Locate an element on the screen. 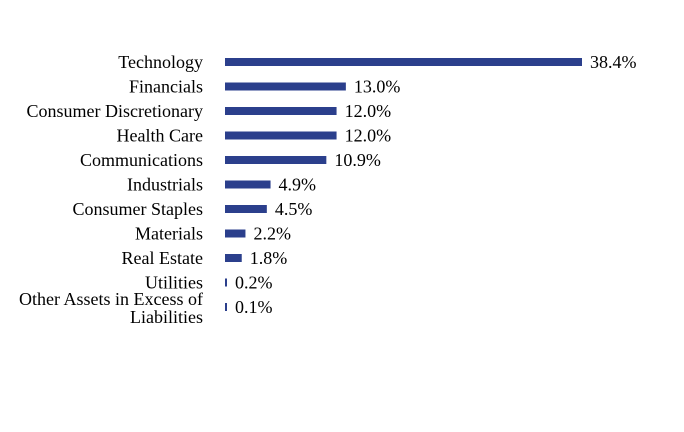  category-label-10-line-0: Other Assets in Excess of is located at coordinates (111, 299).